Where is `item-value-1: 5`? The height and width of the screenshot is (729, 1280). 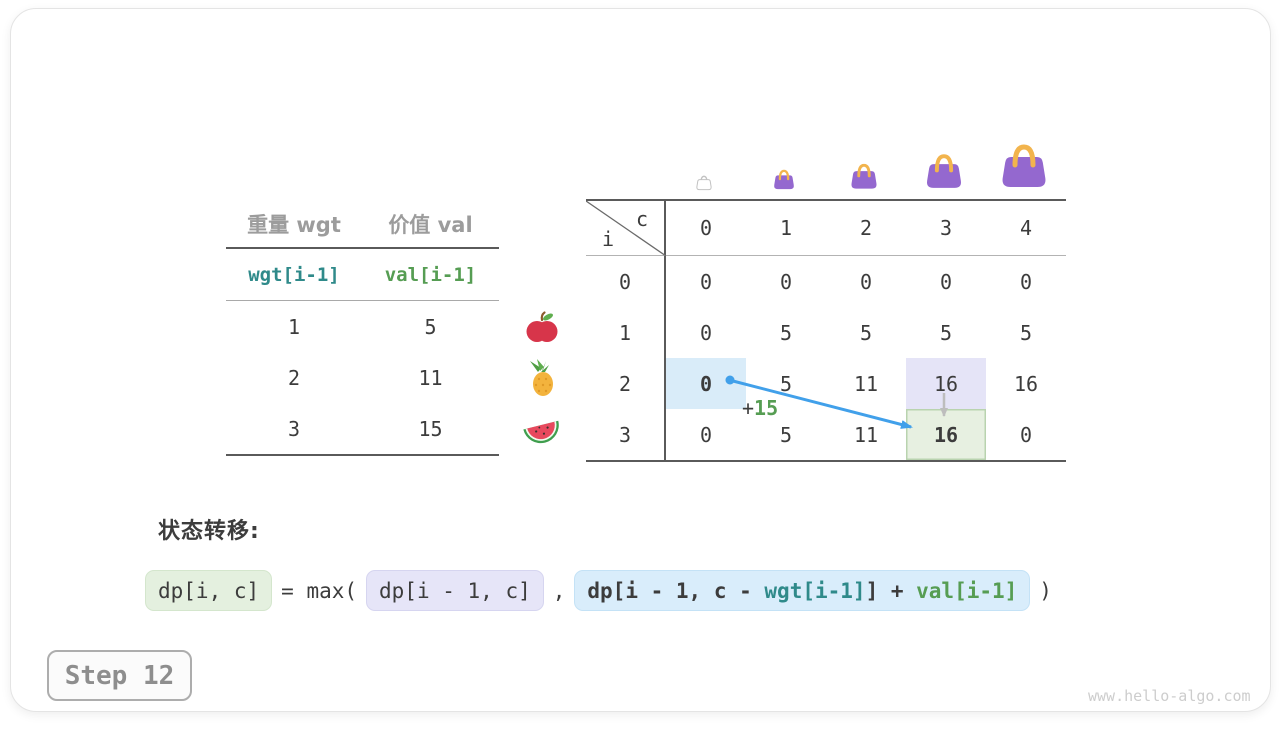 item-value-1: 5 is located at coordinates (430, 326).